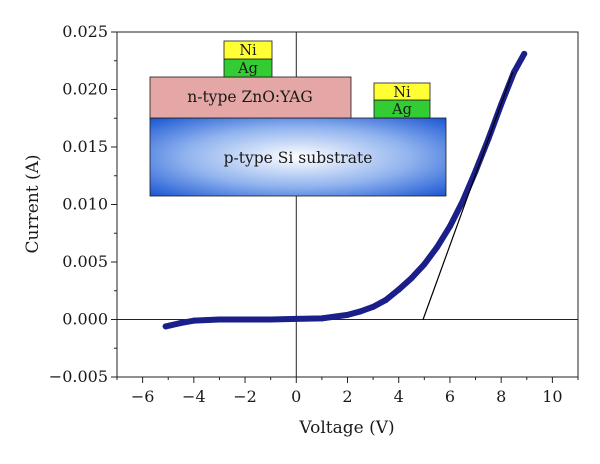  Describe the element at coordinates (347, 396) in the screenshot. I see `x-tick-label: 2` at that location.